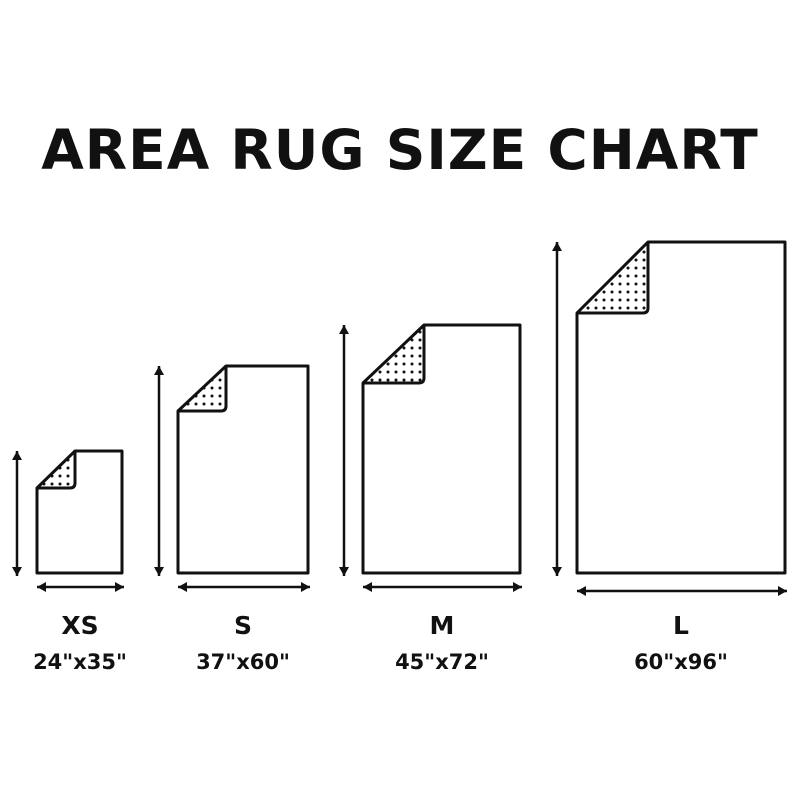  What do you see at coordinates (442, 662) in the screenshot?
I see `size-dimensions-m: 45"x72"` at bounding box center [442, 662].